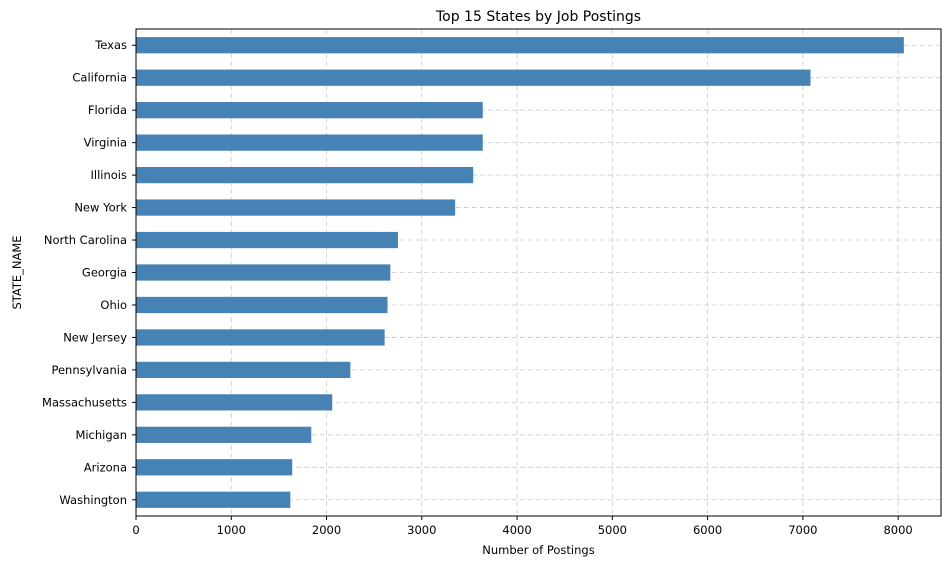 The height and width of the screenshot is (566, 950). Describe the element at coordinates (104, 273) in the screenshot. I see `y-tick-label: Georgia` at that location.